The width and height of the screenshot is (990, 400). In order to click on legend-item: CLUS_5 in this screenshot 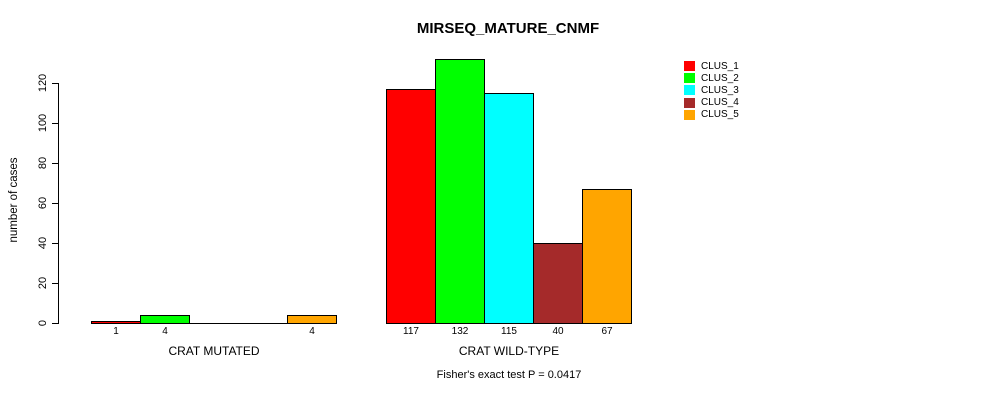, I will do `click(711, 115)`.